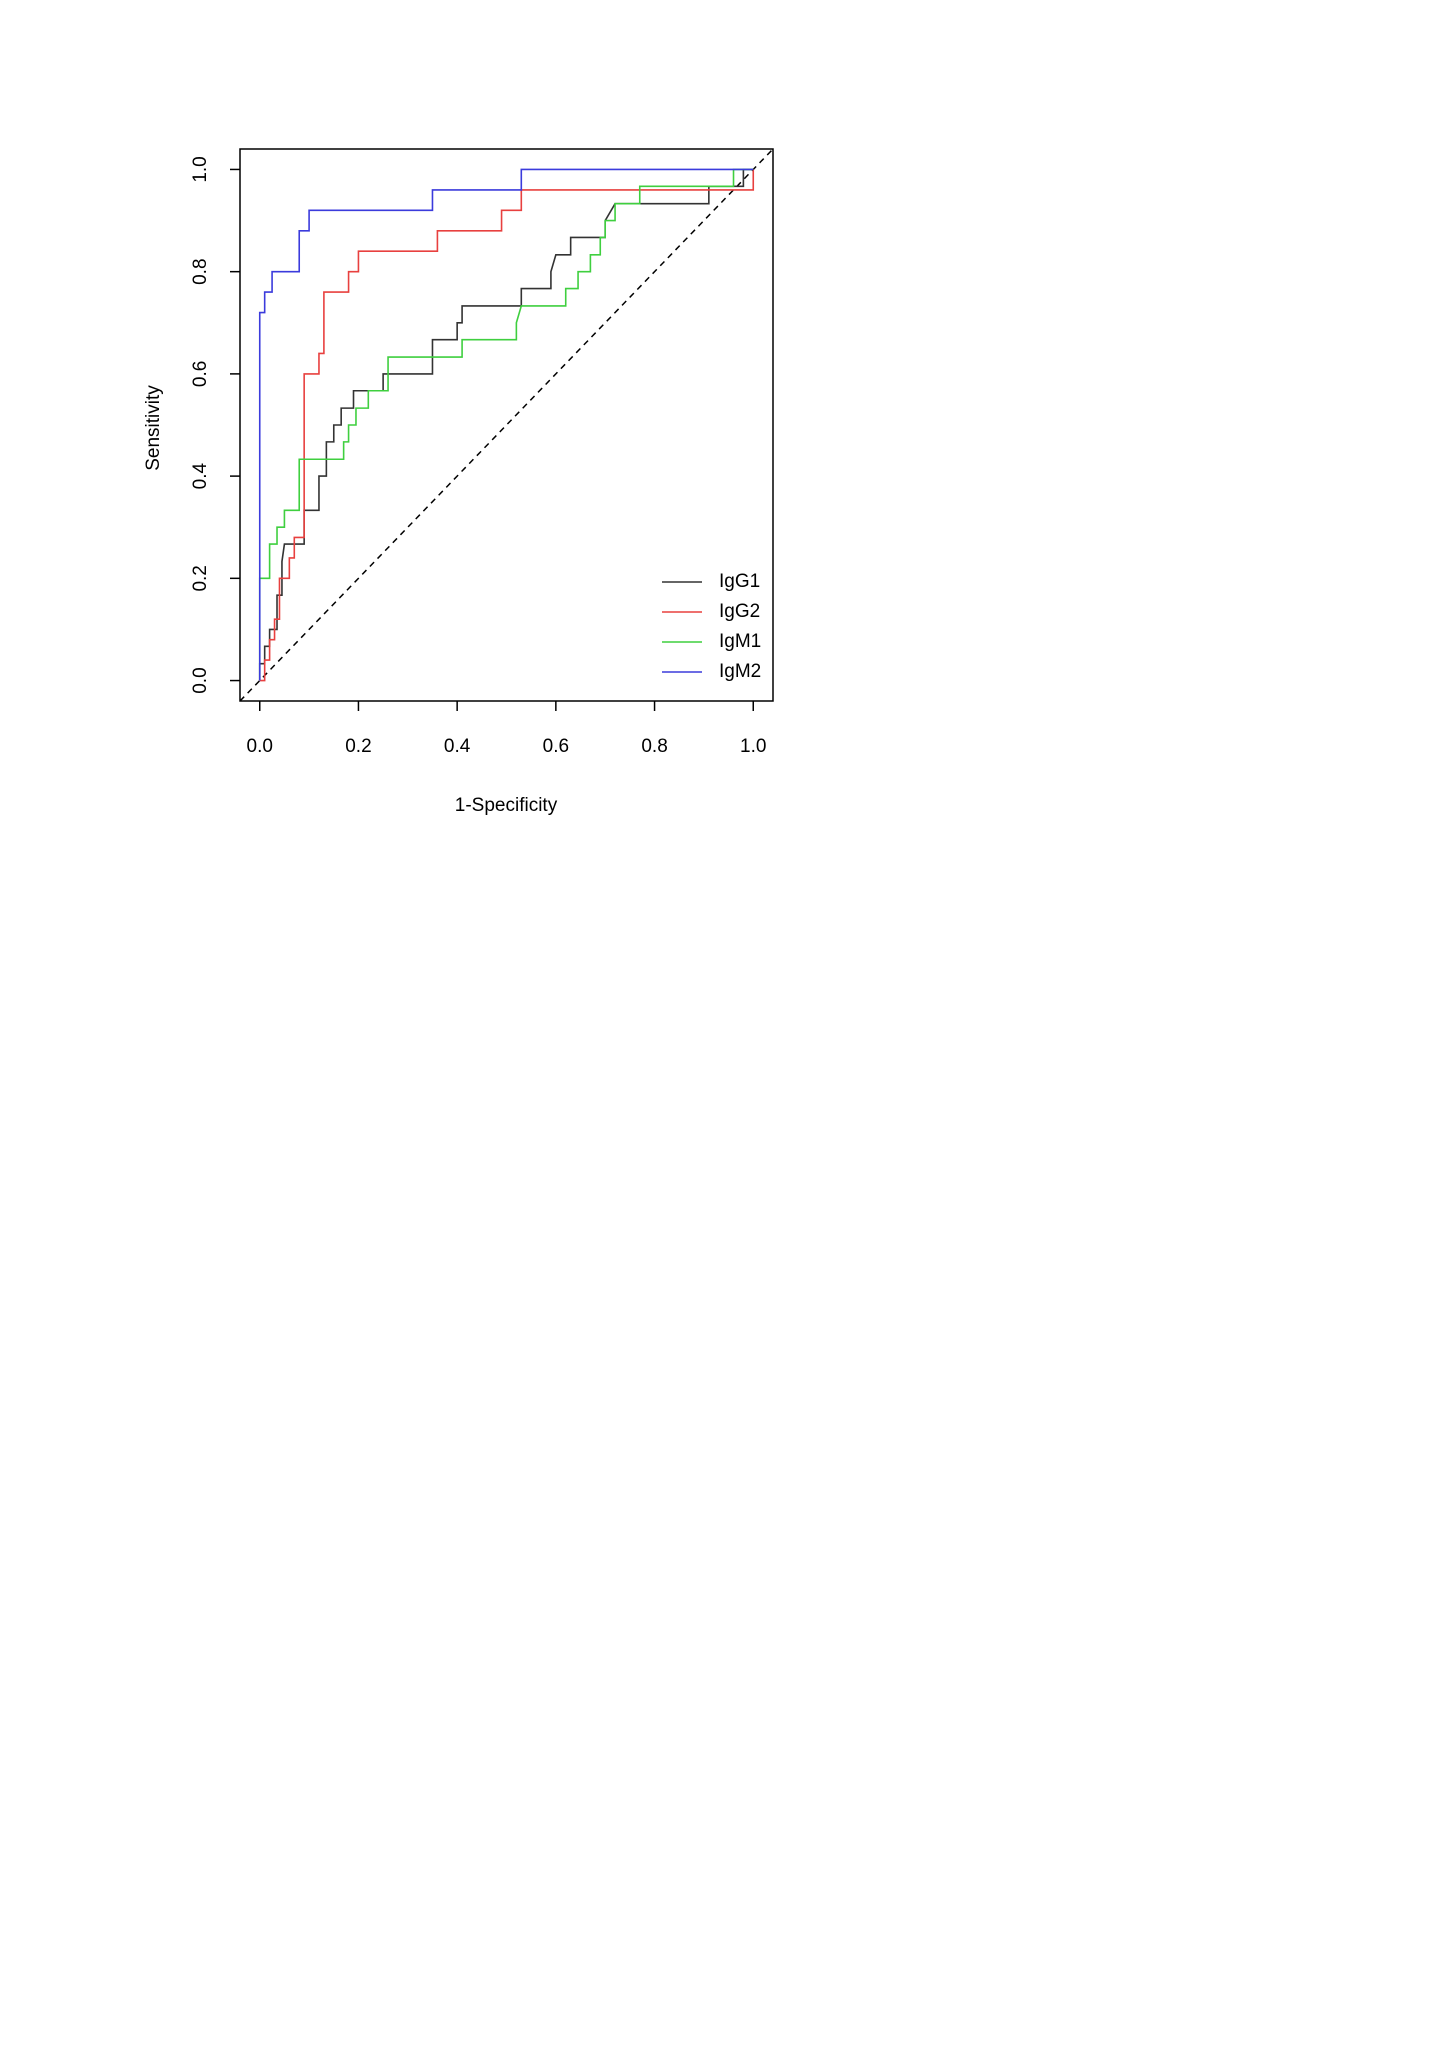 The image size is (1449, 2055). What do you see at coordinates (654, 746) in the screenshot?
I see `x-tick-label: 0.8` at bounding box center [654, 746].